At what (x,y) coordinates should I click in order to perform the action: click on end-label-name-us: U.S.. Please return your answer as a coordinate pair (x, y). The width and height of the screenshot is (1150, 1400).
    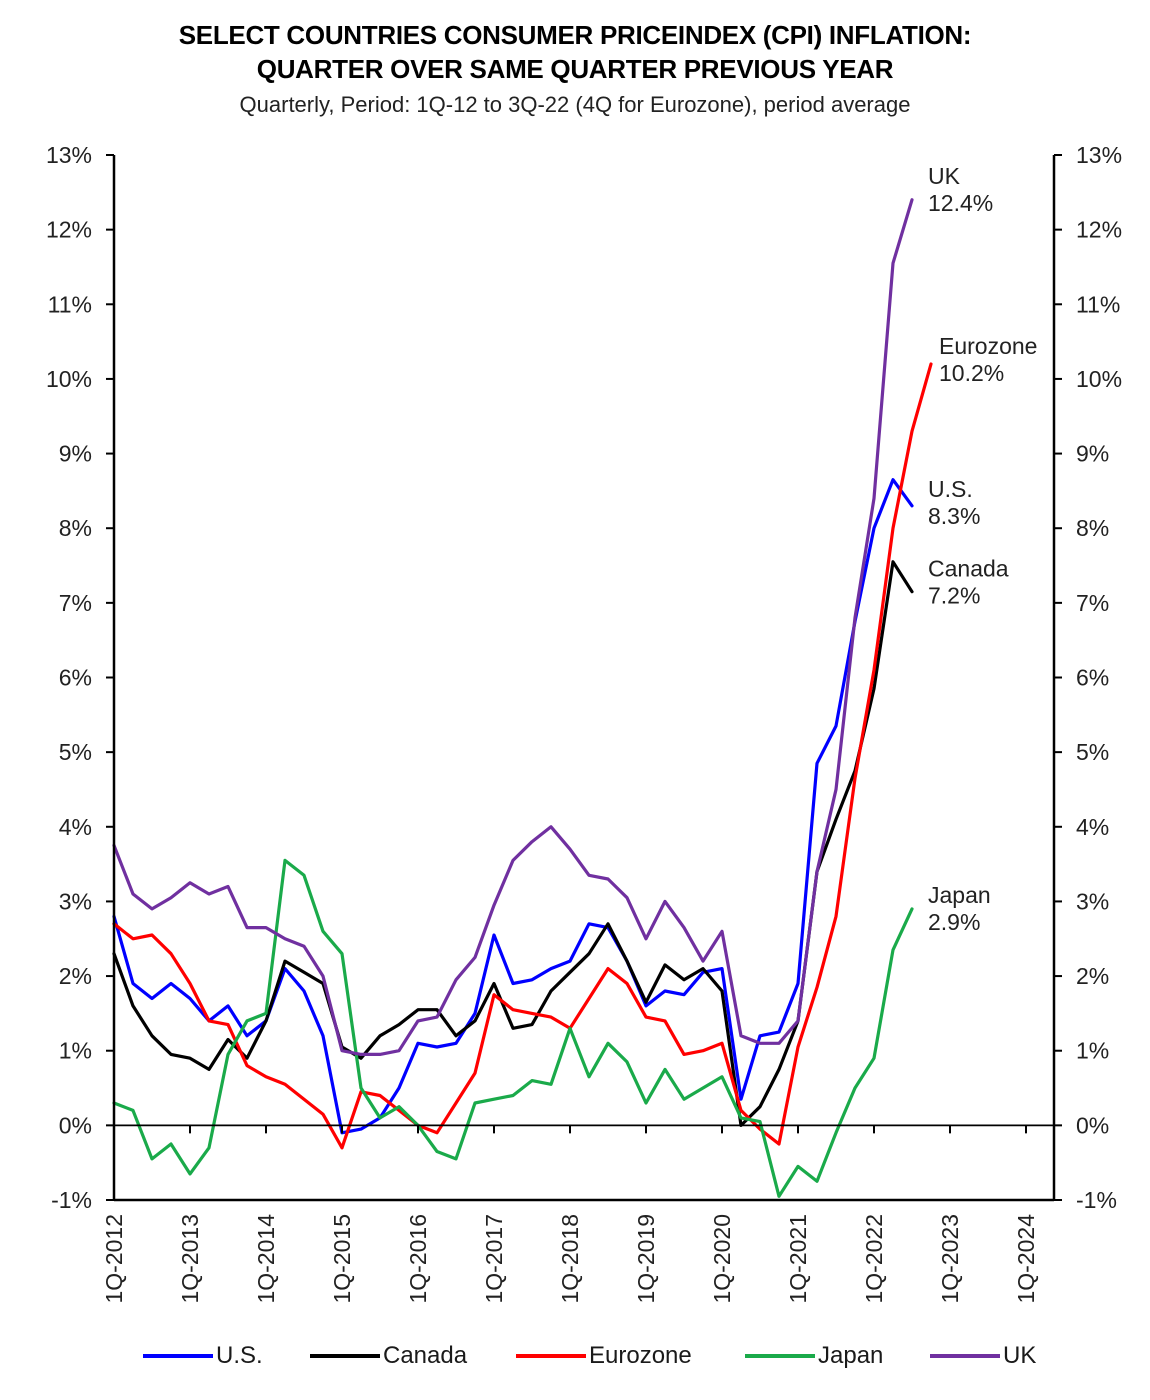
    Looking at the image, I should click on (950, 489).